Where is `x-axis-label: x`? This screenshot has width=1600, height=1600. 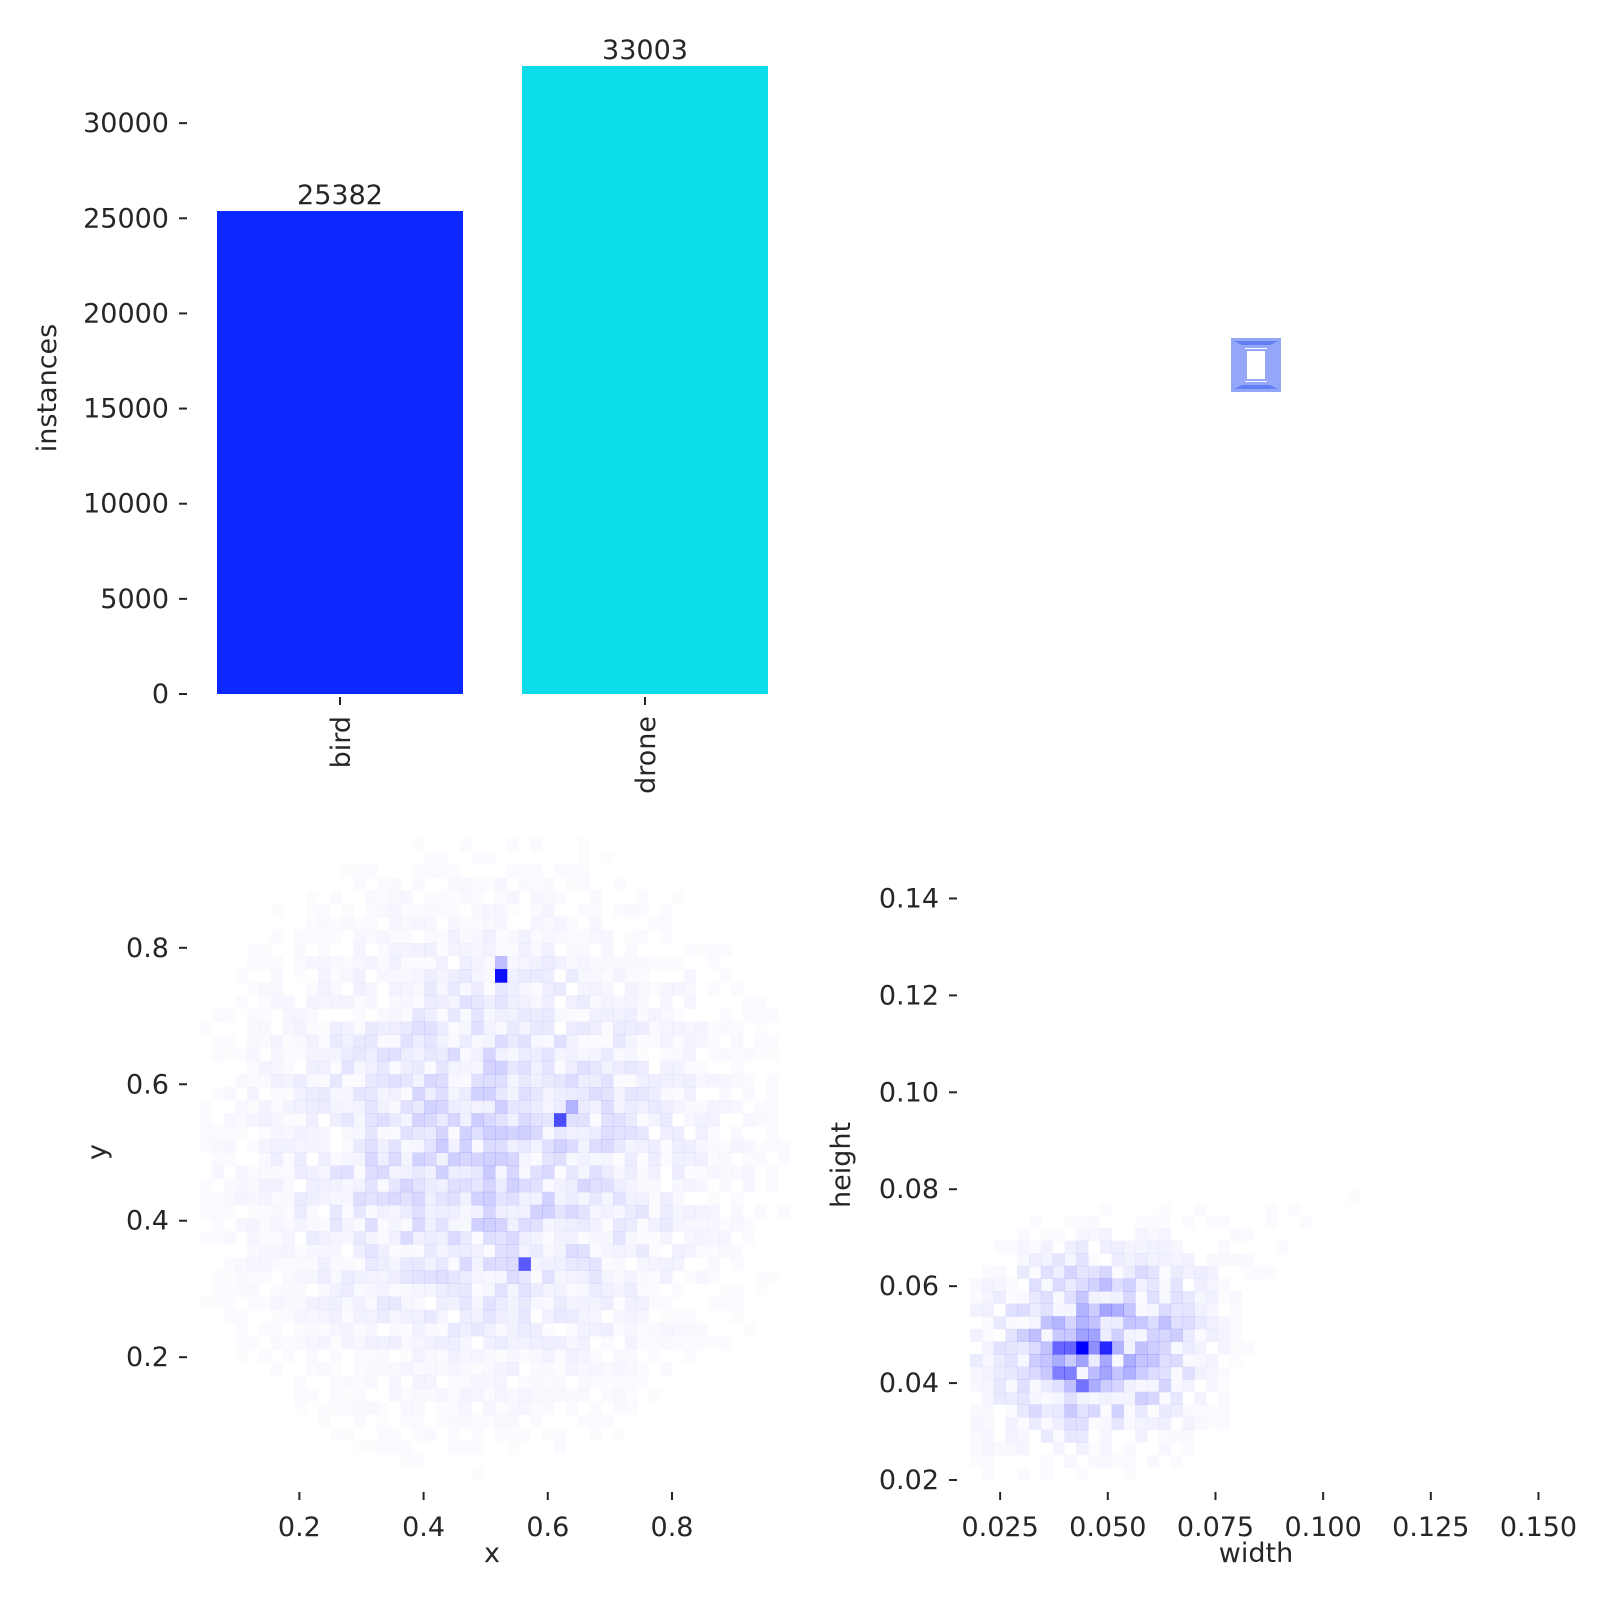
x-axis-label: x is located at coordinates (492, 1553).